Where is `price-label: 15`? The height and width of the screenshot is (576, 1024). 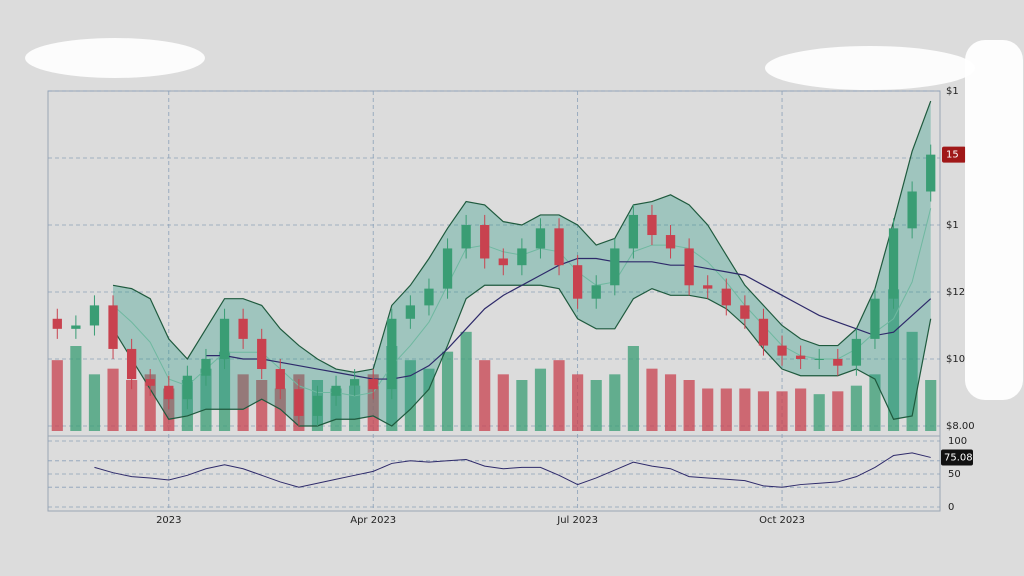
price-label: 15 is located at coordinates (952, 155).